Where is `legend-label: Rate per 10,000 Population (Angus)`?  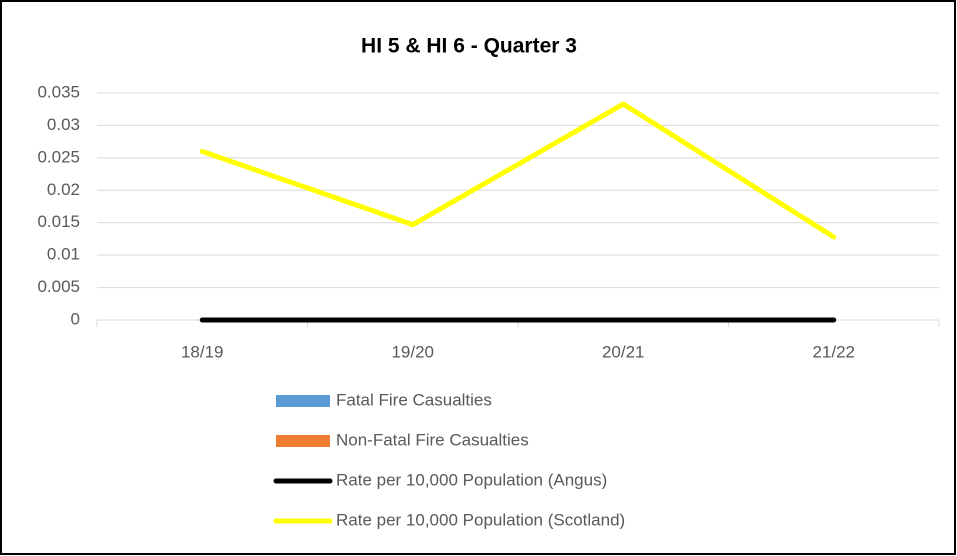
legend-label: Rate per 10,000 Population (Angus) is located at coordinates (471, 479).